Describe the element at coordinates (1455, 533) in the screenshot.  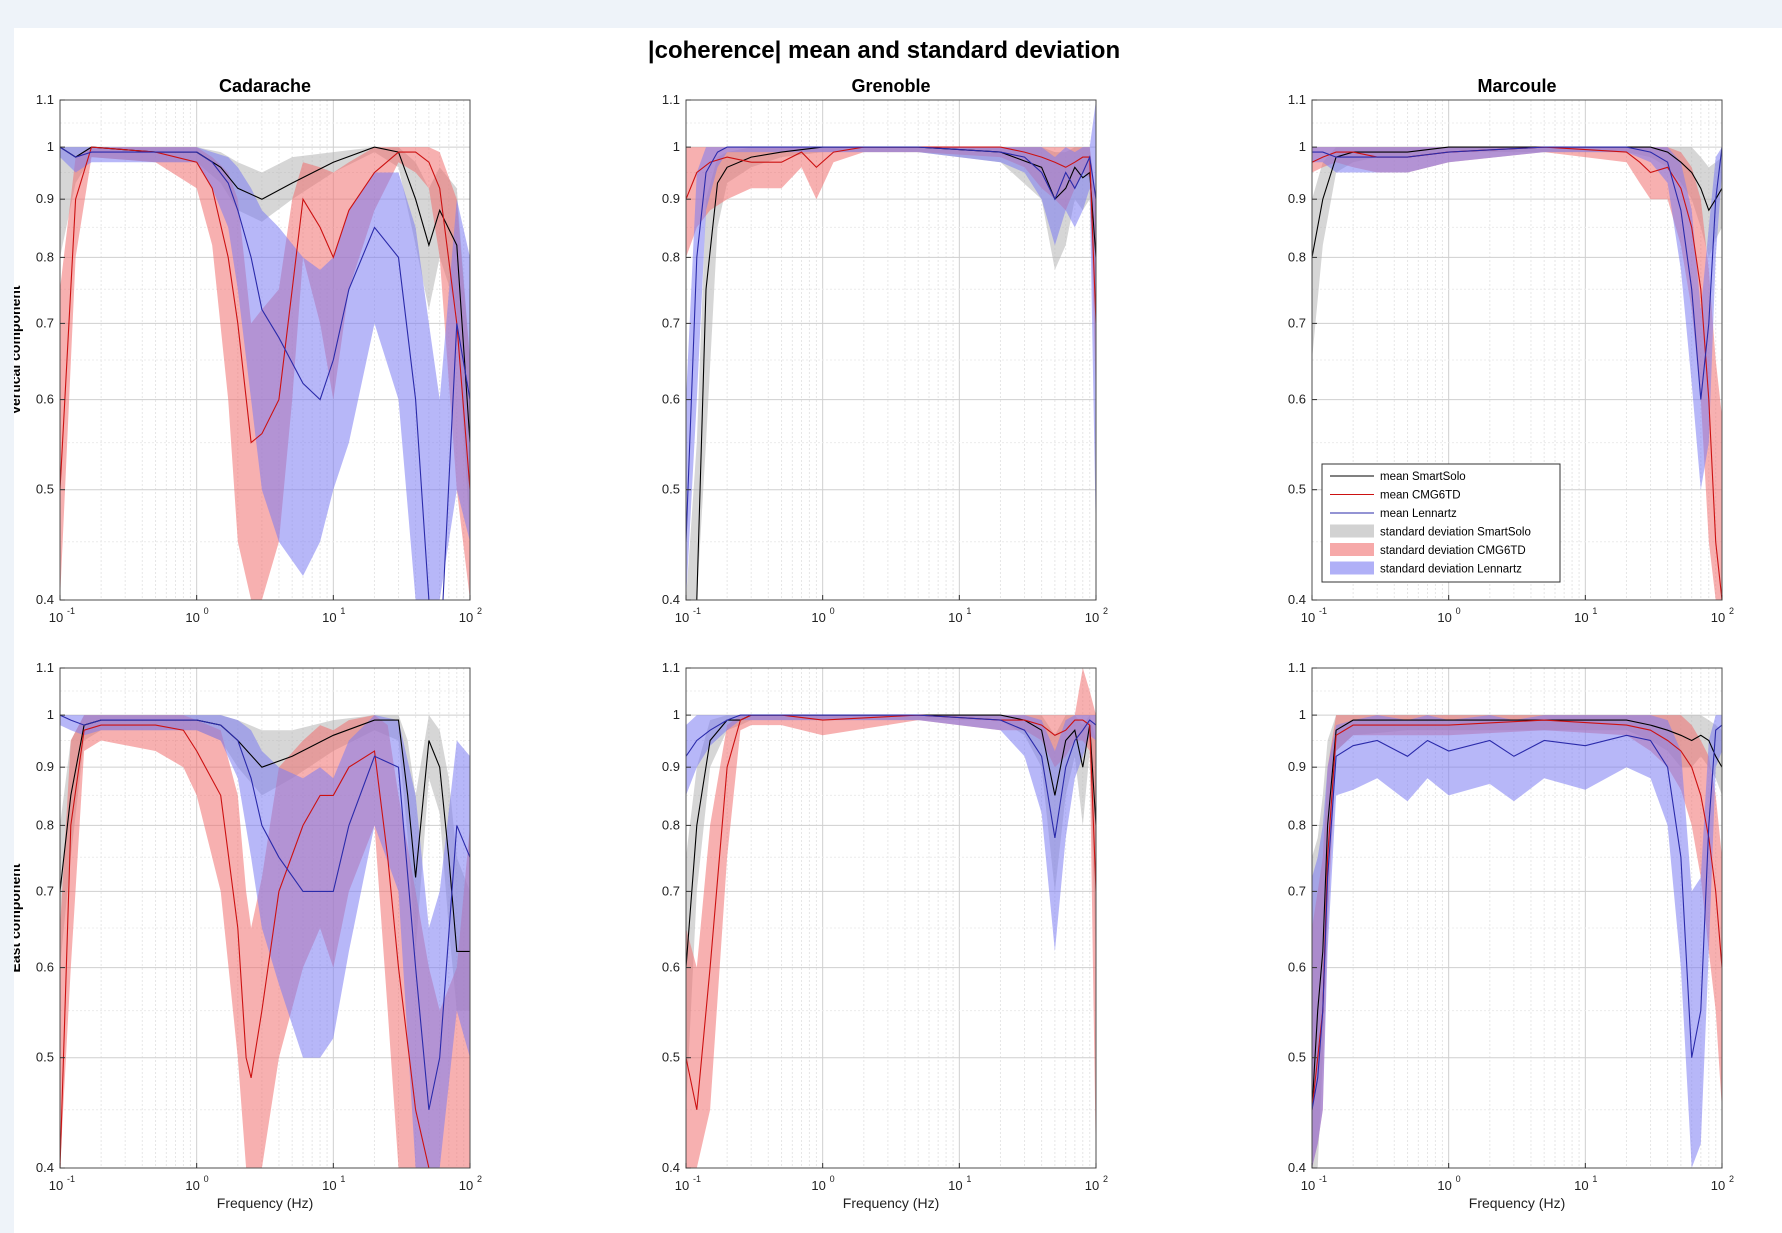
I see `legend-entry-label: standard deviation SmartSolo` at that location.